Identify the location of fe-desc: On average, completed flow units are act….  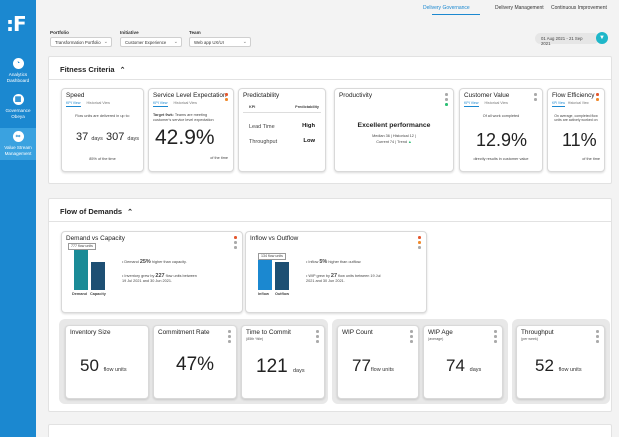
(576, 118).